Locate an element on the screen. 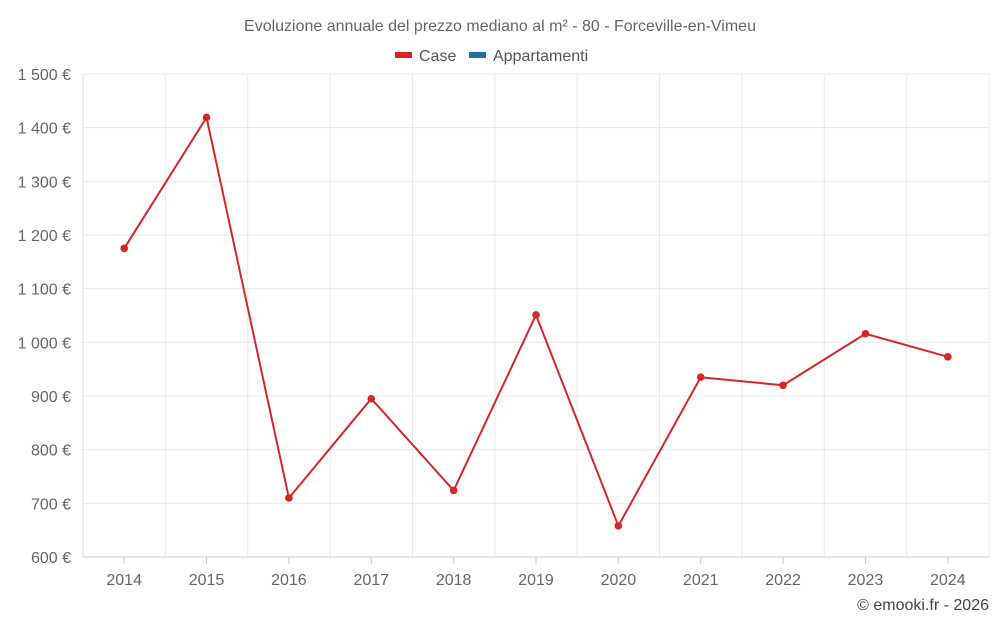 This screenshot has width=1000, height=625. legend-swatch-appartamenti is located at coordinates (477, 55).